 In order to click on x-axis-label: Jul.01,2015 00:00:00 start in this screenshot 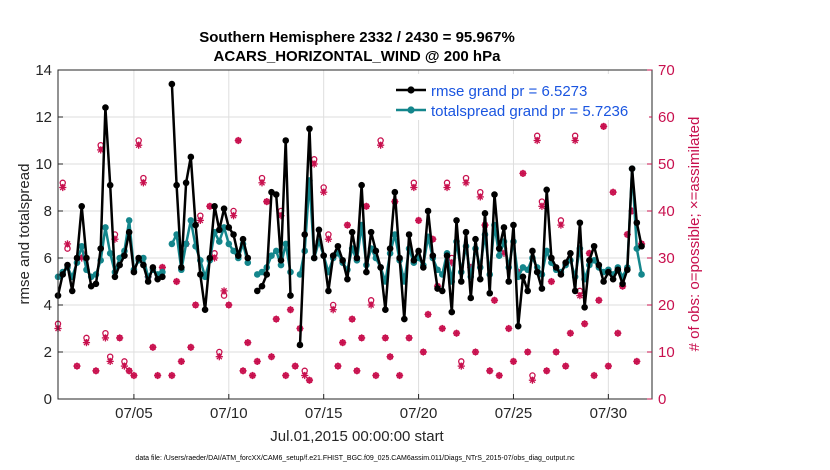, I will do `click(357, 436)`.